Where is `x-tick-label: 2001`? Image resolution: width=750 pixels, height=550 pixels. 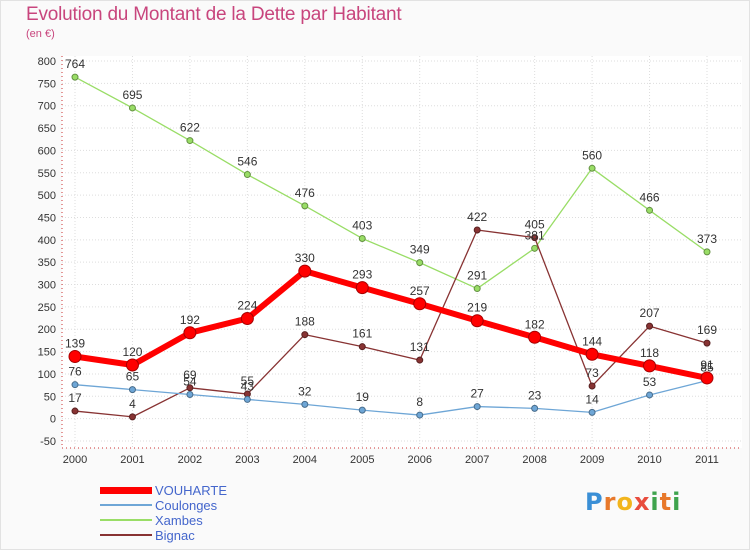
x-tick-label: 2001 is located at coordinates (132, 460).